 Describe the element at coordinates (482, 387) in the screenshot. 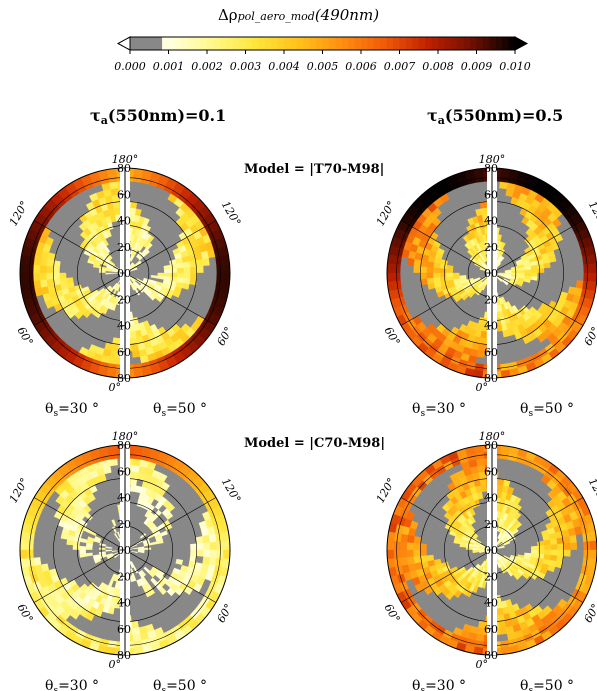

I see `polar-azimuth-label-0: 0°` at that location.